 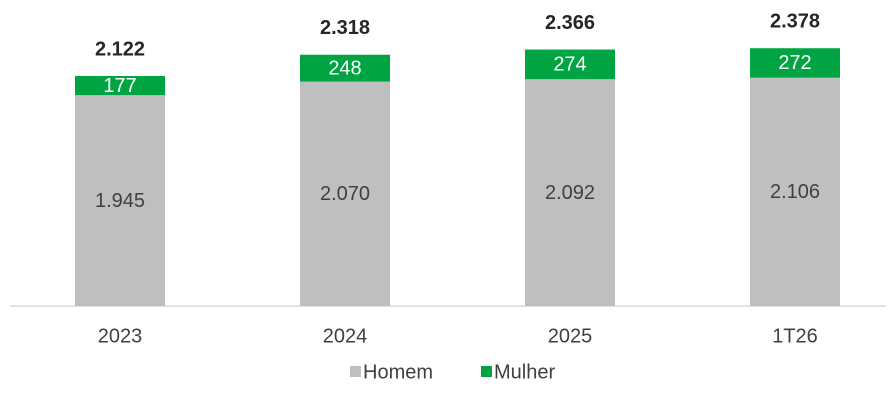 What do you see at coordinates (795, 22) in the screenshot?
I see `total-label: 2.378` at bounding box center [795, 22].